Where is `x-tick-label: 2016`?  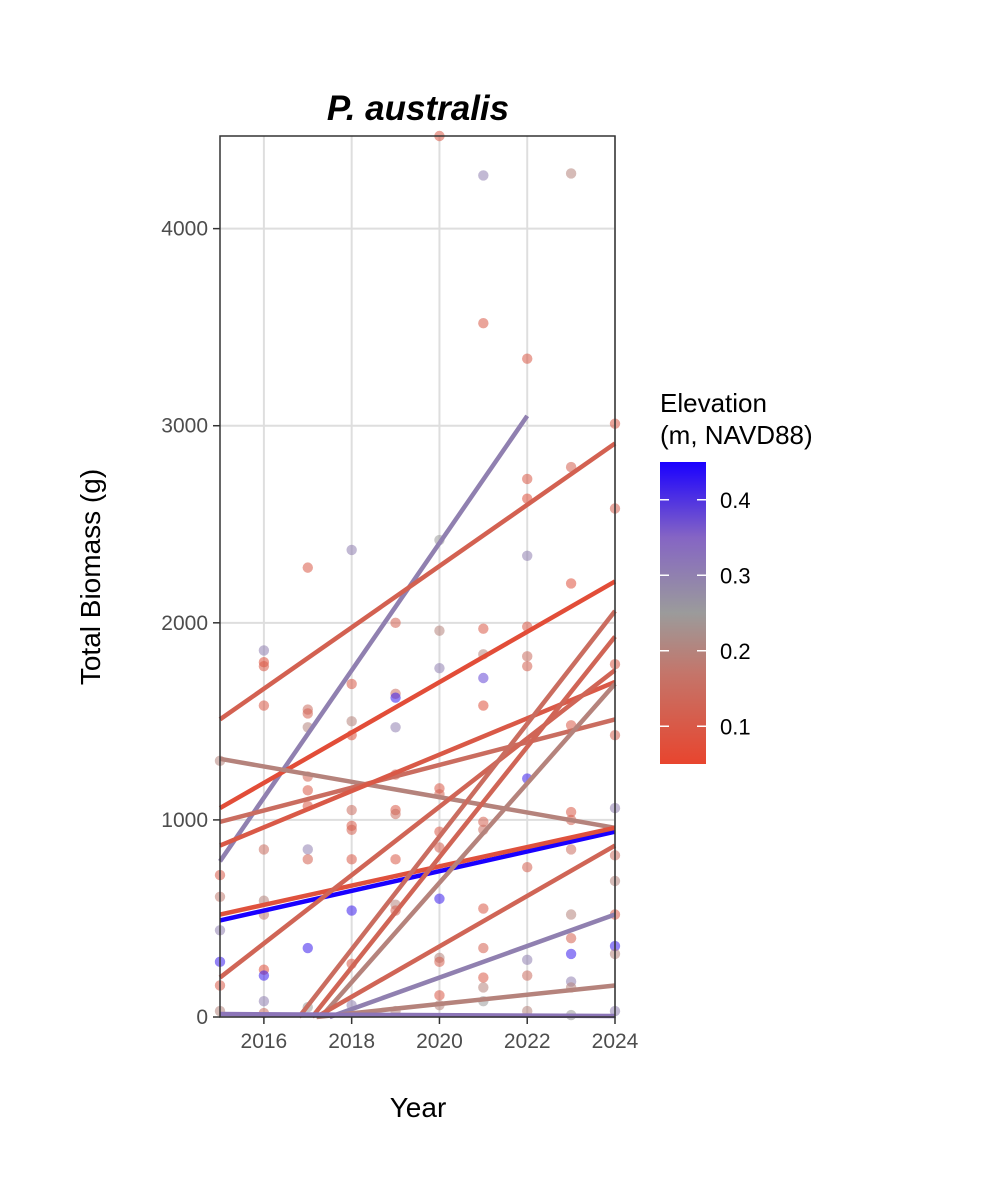 x-tick-label: 2016 is located at coordinates (264, 1041).